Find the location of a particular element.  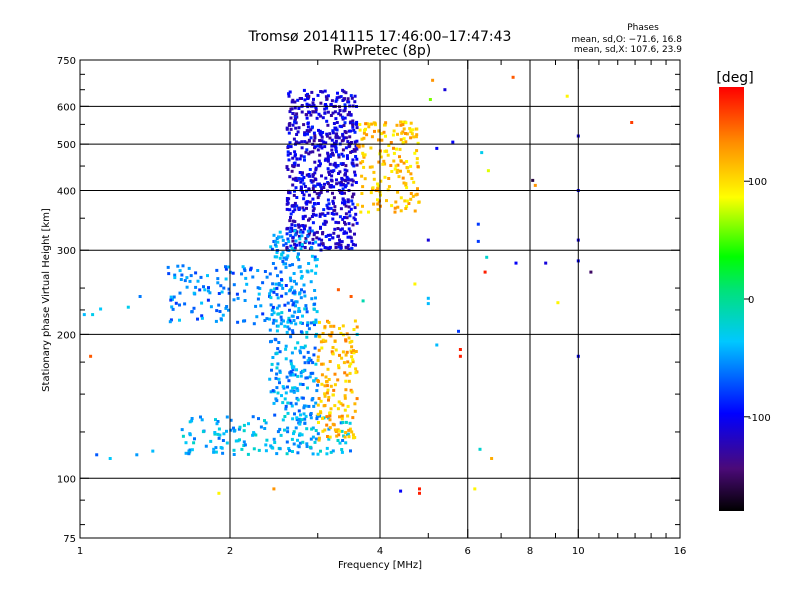

colorbar-gradient is located at coordinates (731, 299).